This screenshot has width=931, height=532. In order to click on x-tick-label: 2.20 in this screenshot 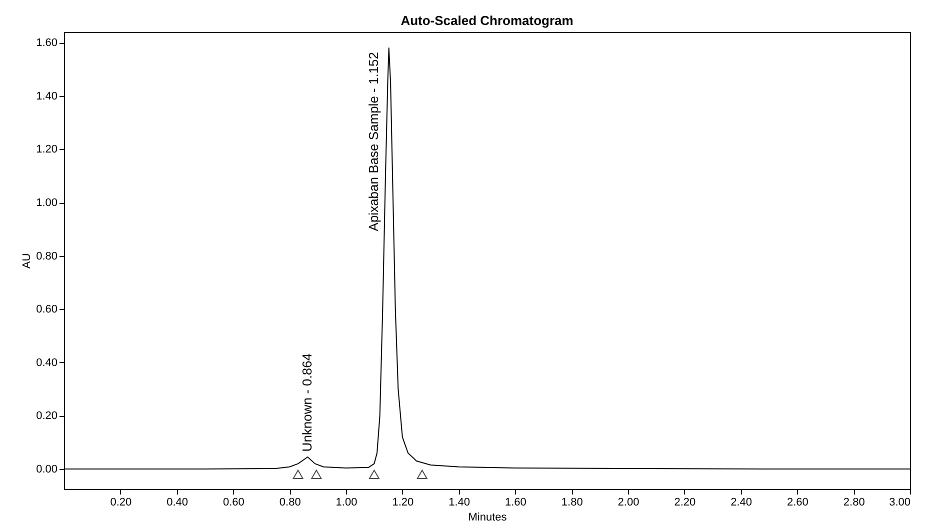, I will do `click(685, 502)`.